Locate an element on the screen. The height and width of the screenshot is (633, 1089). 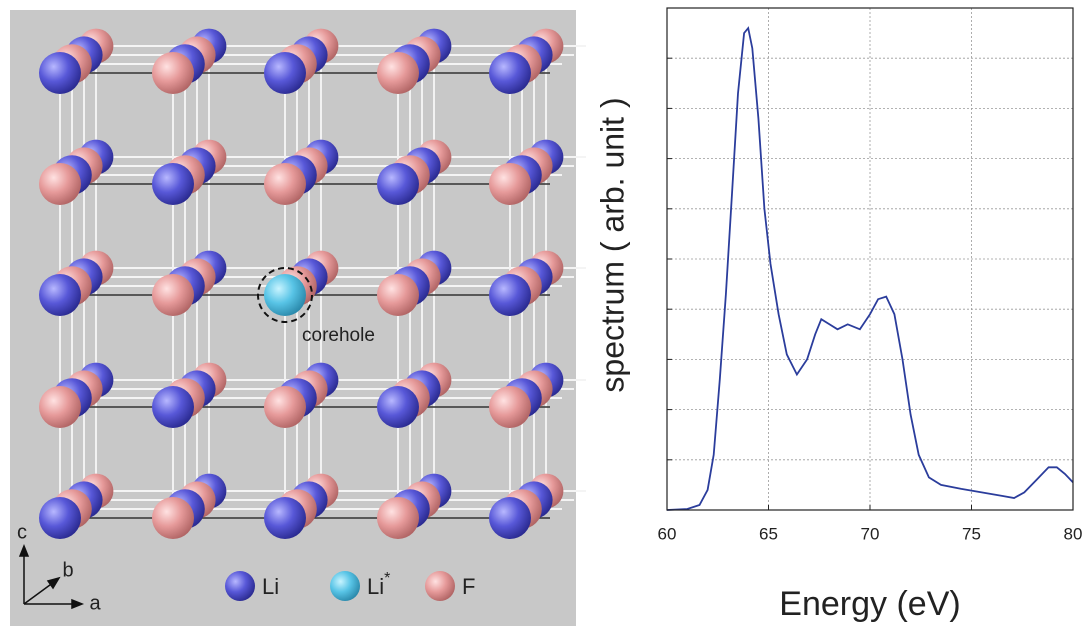
corehole-marker is located at coordinates (285, 295).